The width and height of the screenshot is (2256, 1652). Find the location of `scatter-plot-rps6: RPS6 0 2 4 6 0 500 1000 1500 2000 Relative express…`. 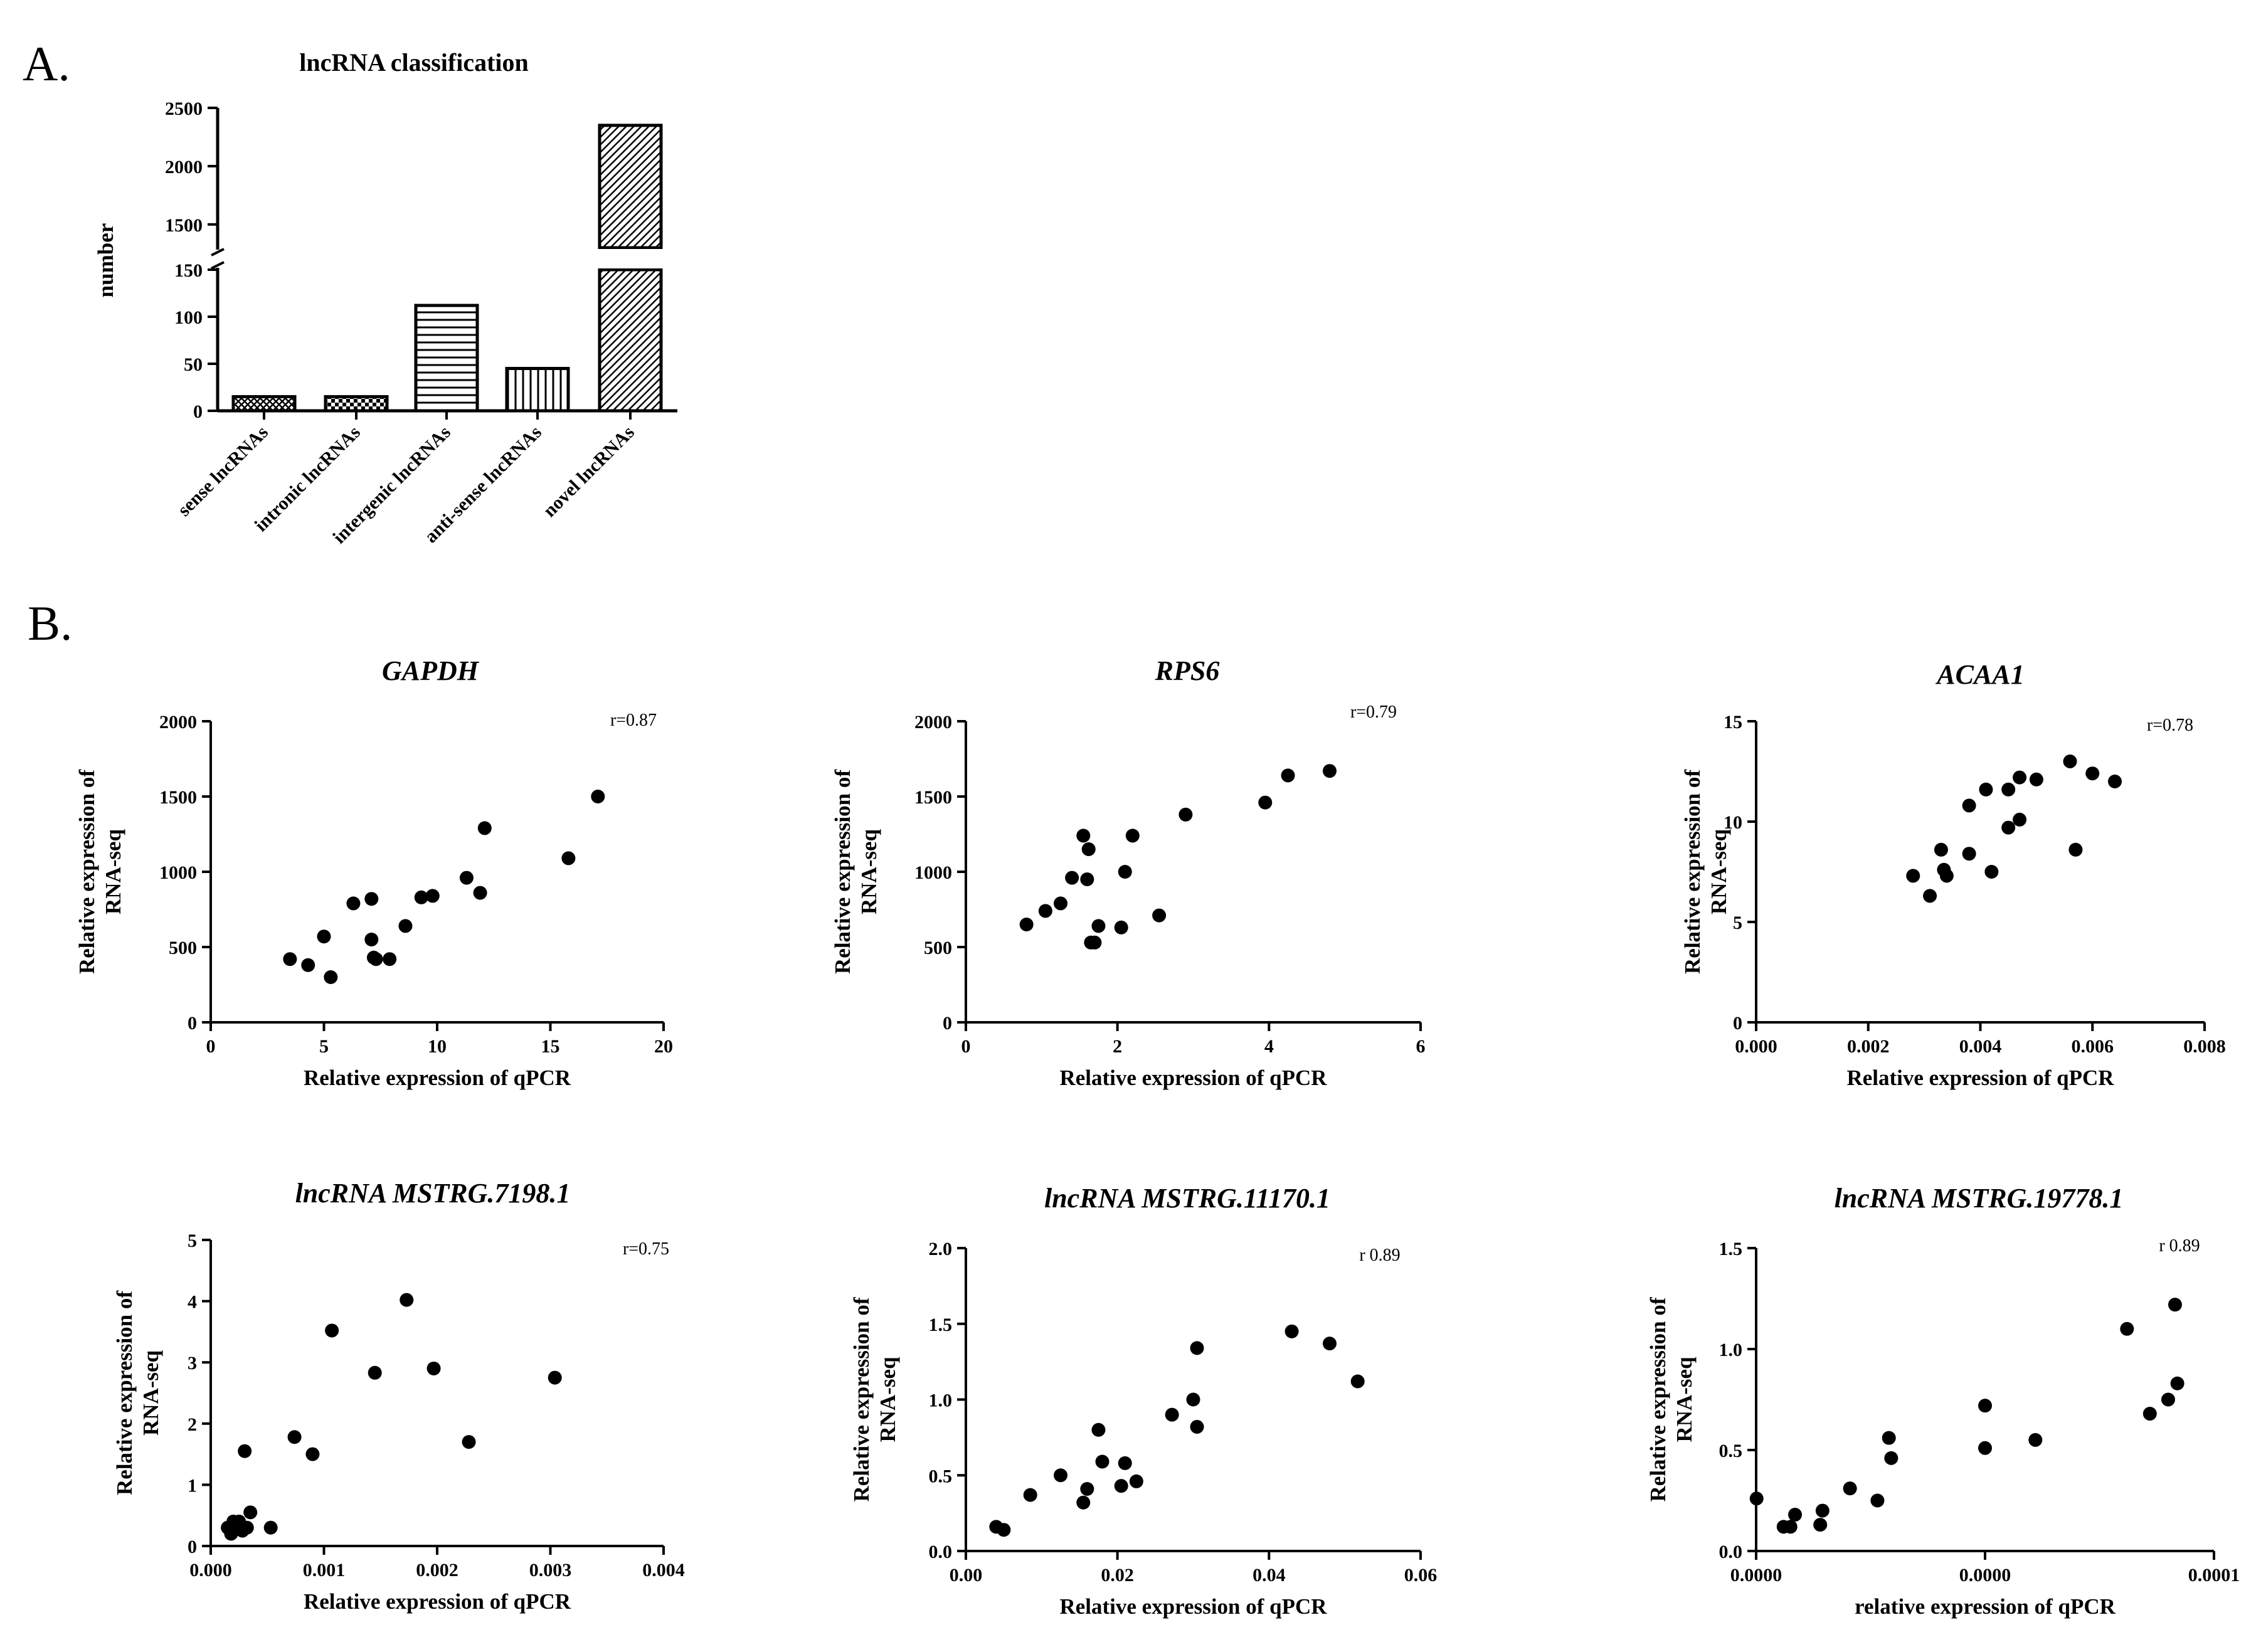

scatter-plot-rps6: RPS6 0 2 4 6 0 500 1000 1500 2000 Relative express… is located at coordinates (1128, 873).